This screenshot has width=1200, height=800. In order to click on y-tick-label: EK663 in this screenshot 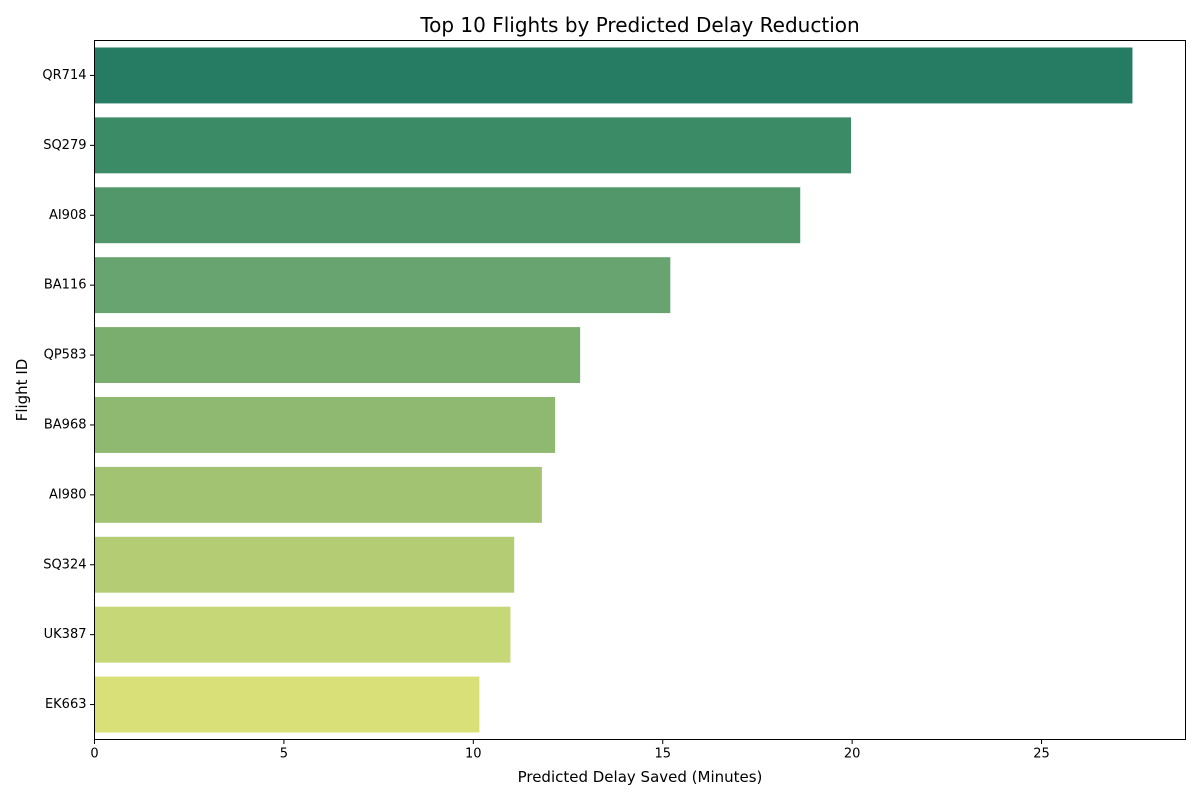, I will do `click(66, 704)`.